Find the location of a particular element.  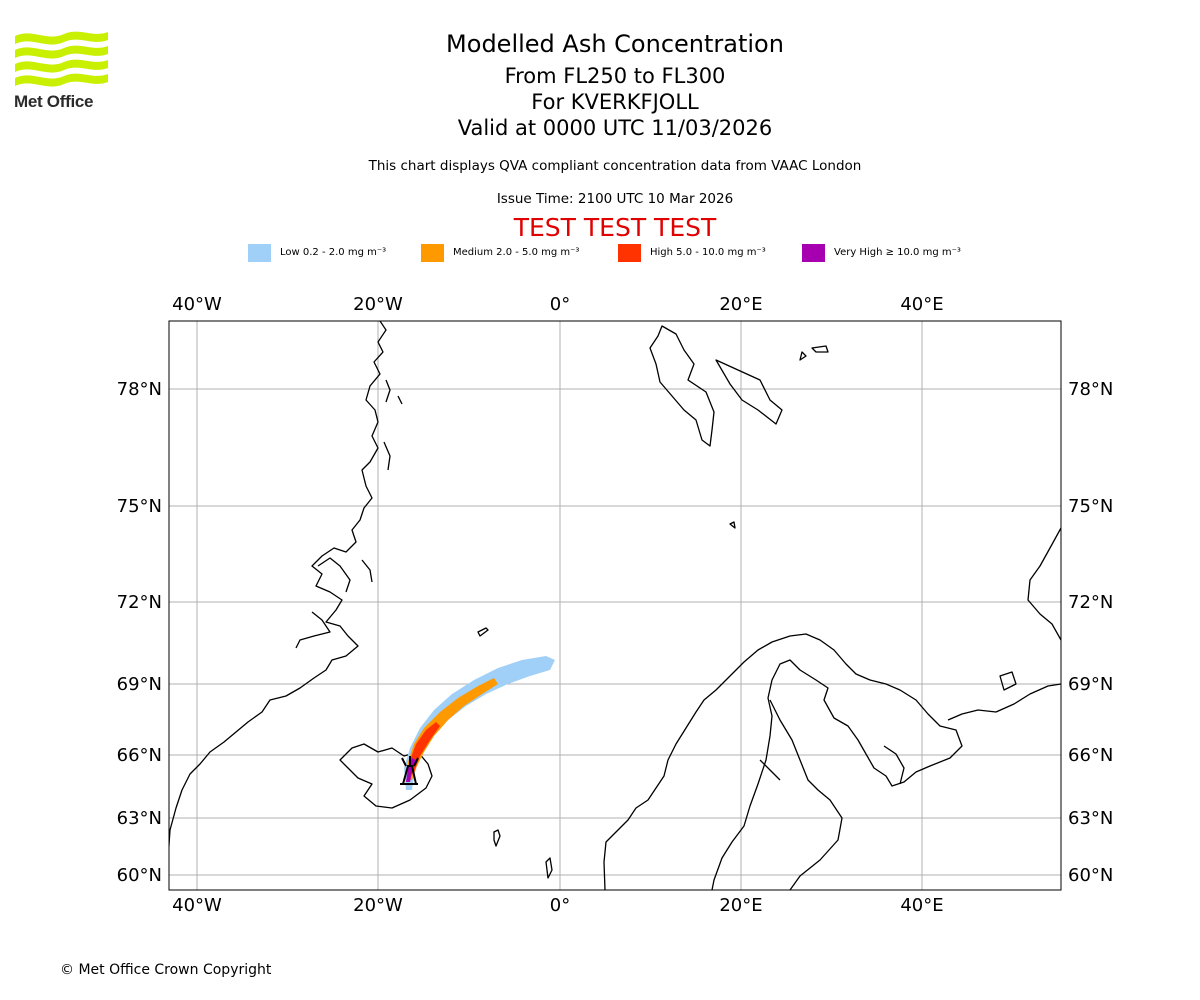

lat-tick-left: 66°N is located at coordinates (139, 755).